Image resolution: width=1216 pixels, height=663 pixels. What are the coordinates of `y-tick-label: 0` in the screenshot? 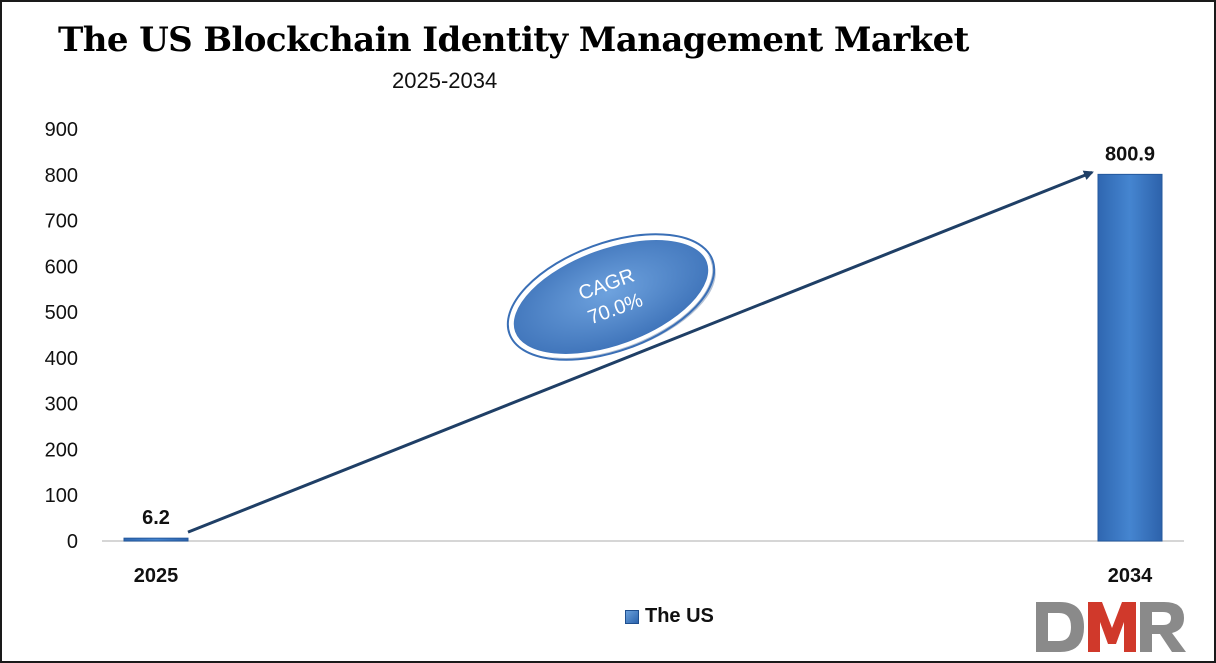 It's located at (72, 542).